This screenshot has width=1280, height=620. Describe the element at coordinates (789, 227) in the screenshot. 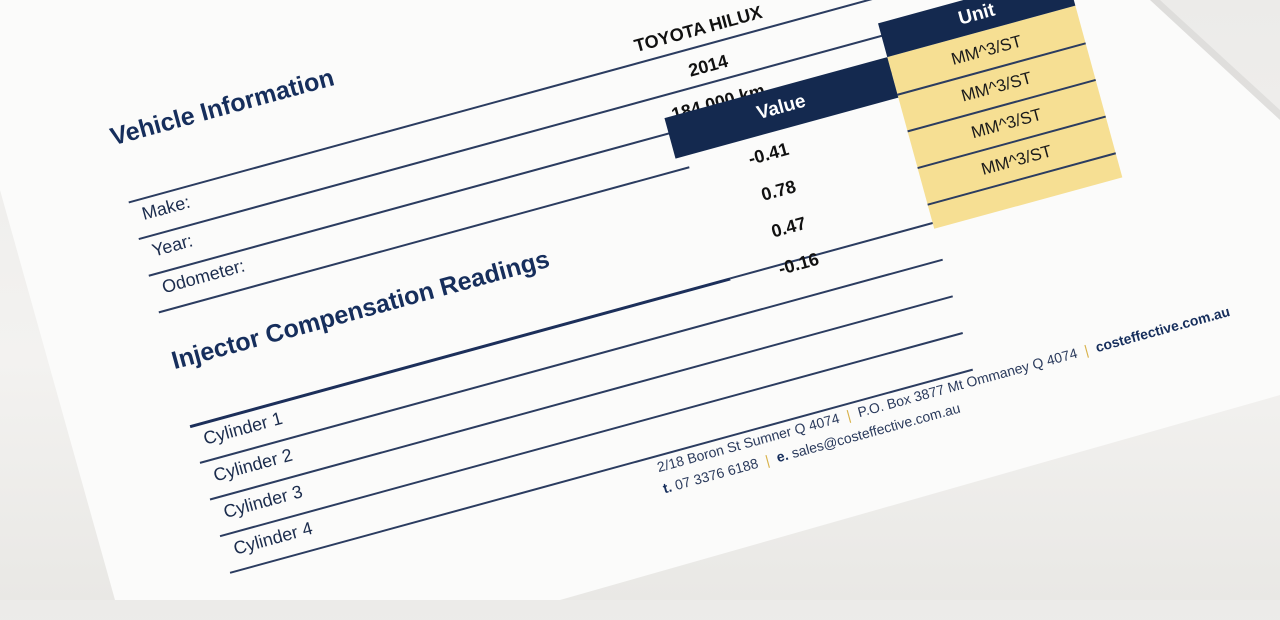

I see `cylinder-value: 0.47` at that location.